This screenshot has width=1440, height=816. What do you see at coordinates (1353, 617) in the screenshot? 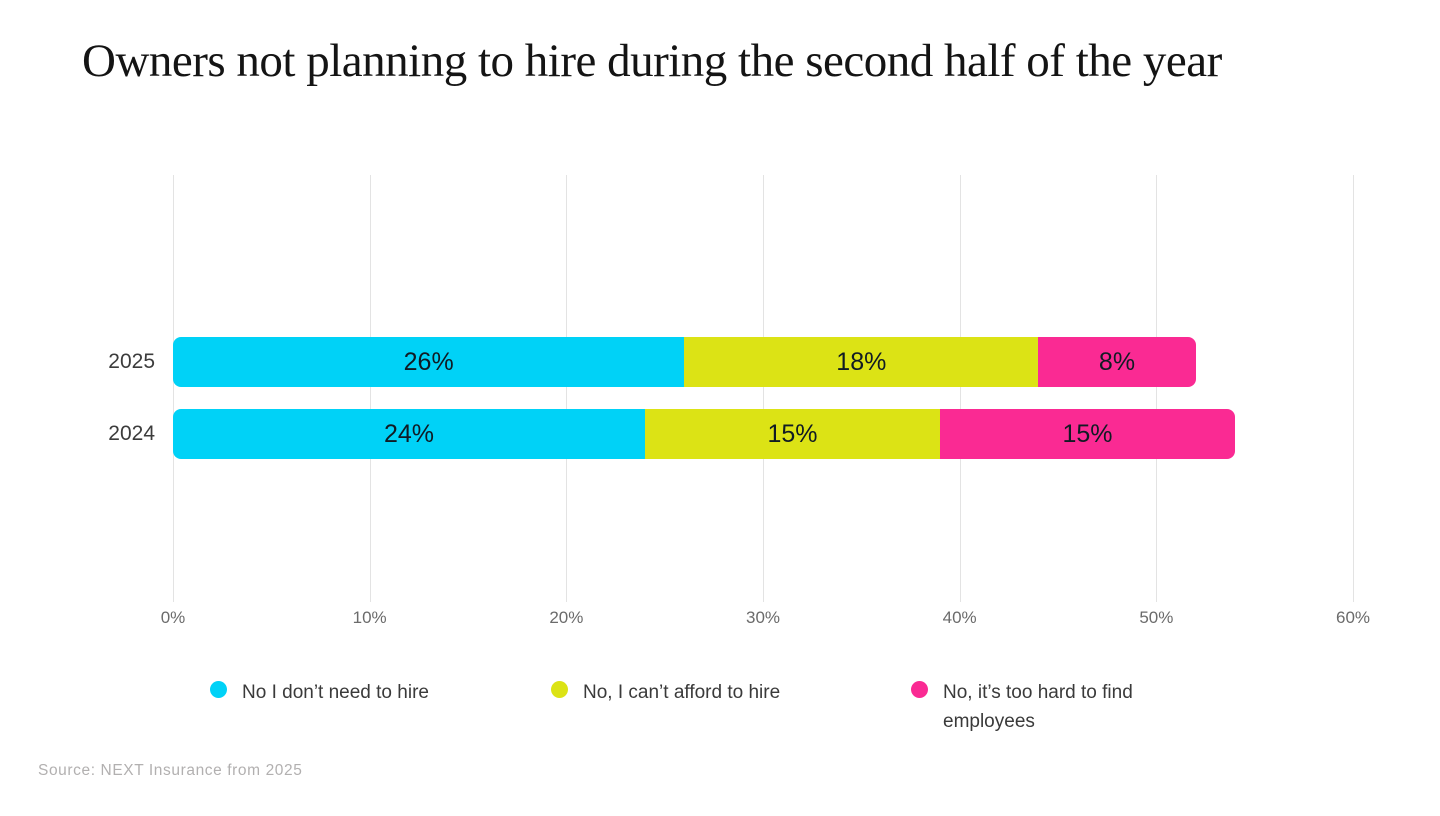
I see `x-axis-tick-label: 60%` at bounding box center [1353, 617].